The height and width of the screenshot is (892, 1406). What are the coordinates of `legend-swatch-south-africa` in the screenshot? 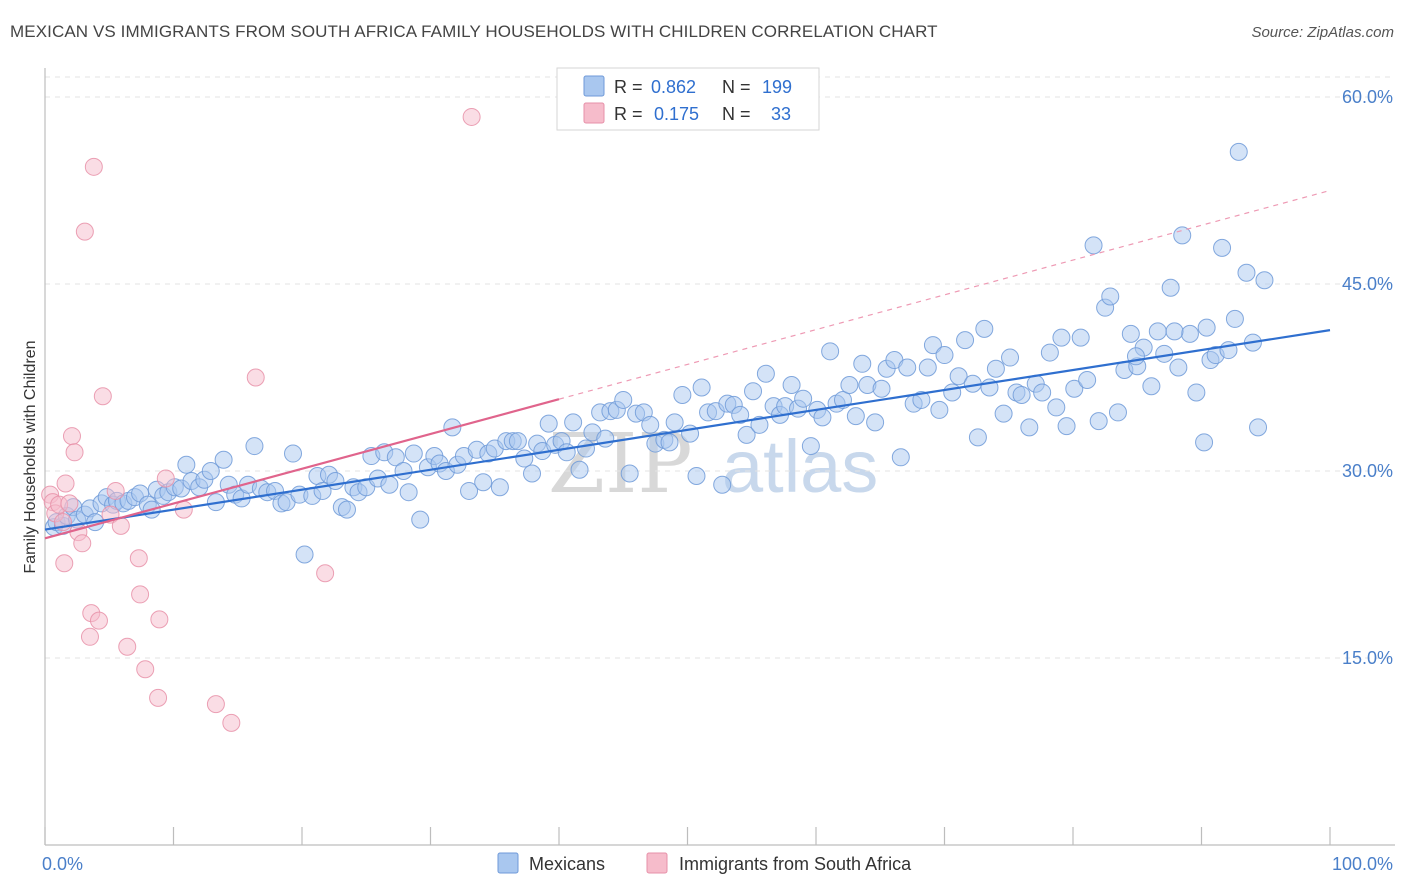 It's located at (594, 113).